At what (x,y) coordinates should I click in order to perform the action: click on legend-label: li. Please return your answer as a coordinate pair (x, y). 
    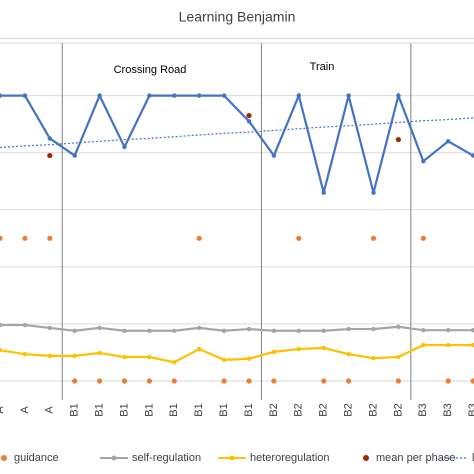
    Looking at the image, I should click on (473, 458).